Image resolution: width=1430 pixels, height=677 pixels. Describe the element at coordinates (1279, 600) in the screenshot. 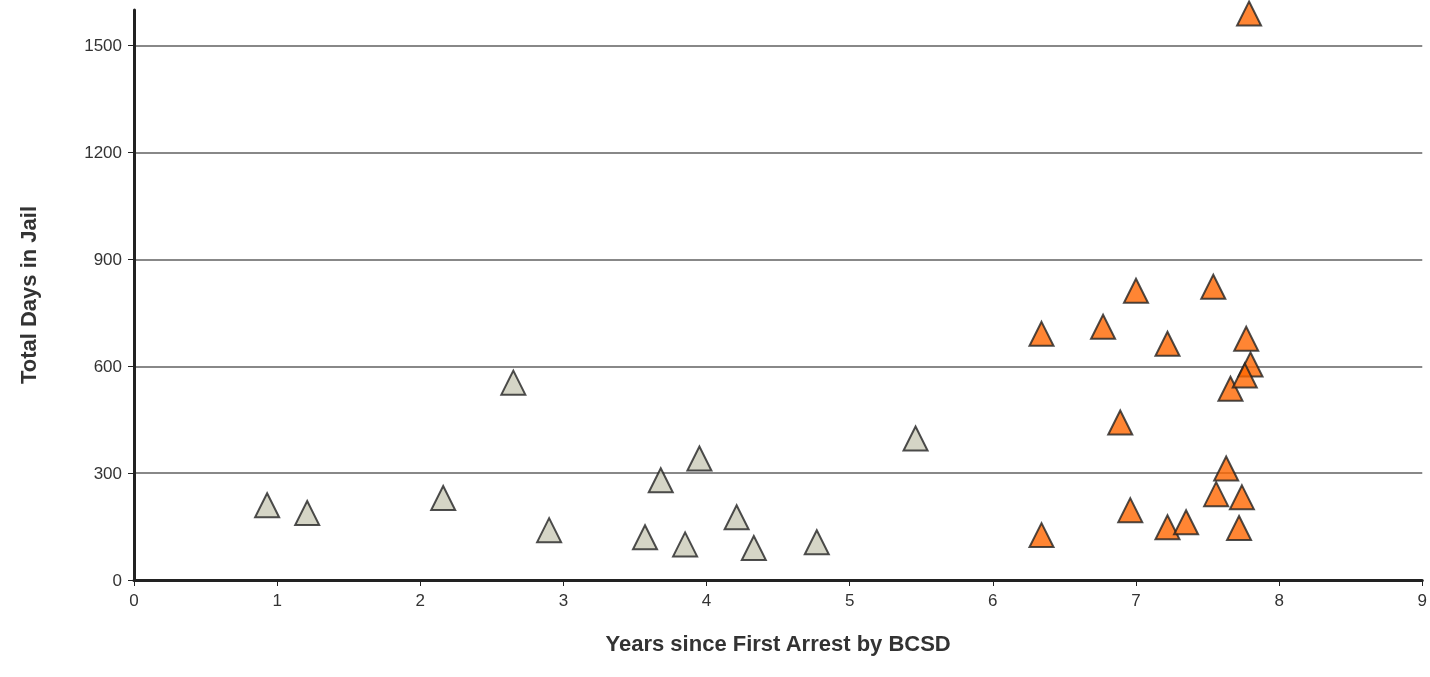

I see `x-tick-label: 8` at that location.